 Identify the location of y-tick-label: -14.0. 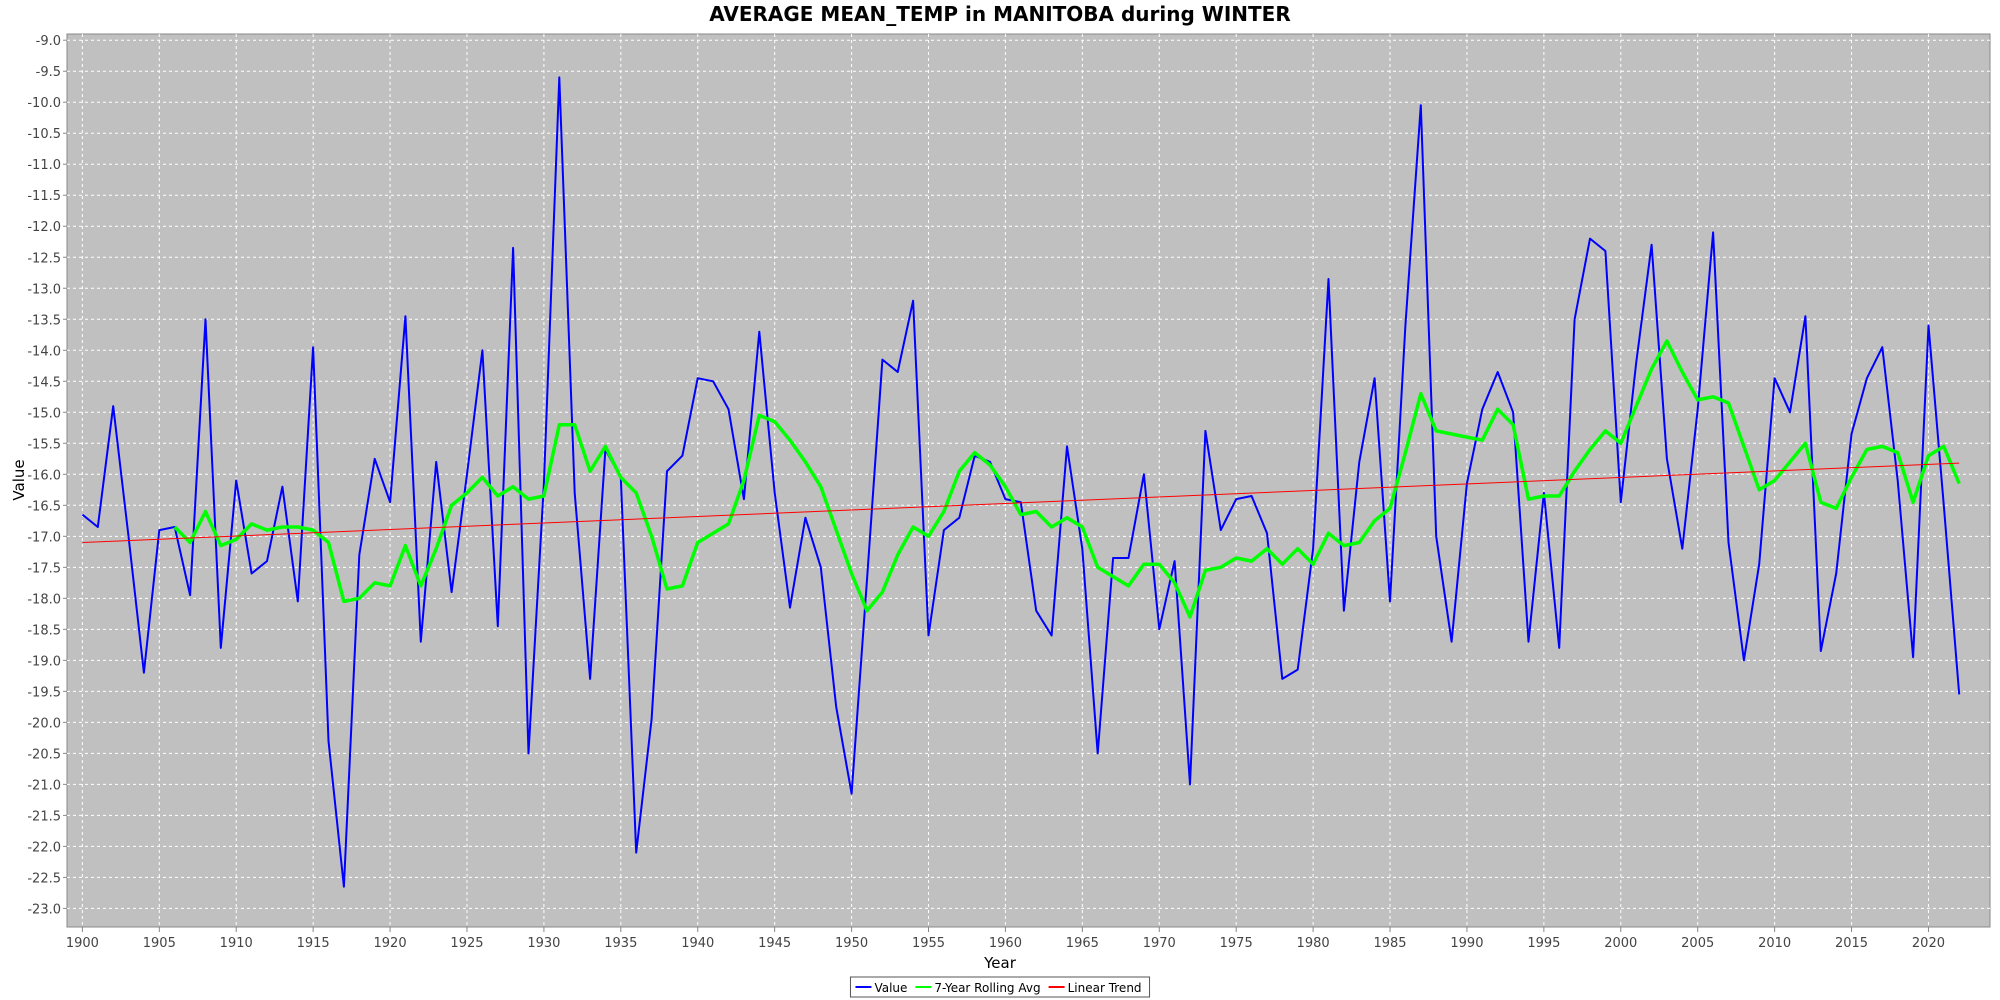
(44, 351).